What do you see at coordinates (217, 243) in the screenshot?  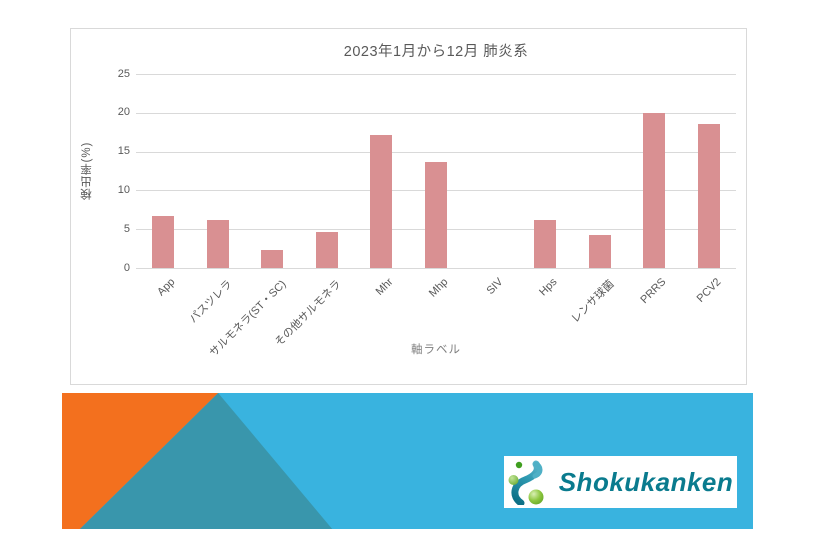 I see `bar-パスツレラ` at bounding box center [217, 243].